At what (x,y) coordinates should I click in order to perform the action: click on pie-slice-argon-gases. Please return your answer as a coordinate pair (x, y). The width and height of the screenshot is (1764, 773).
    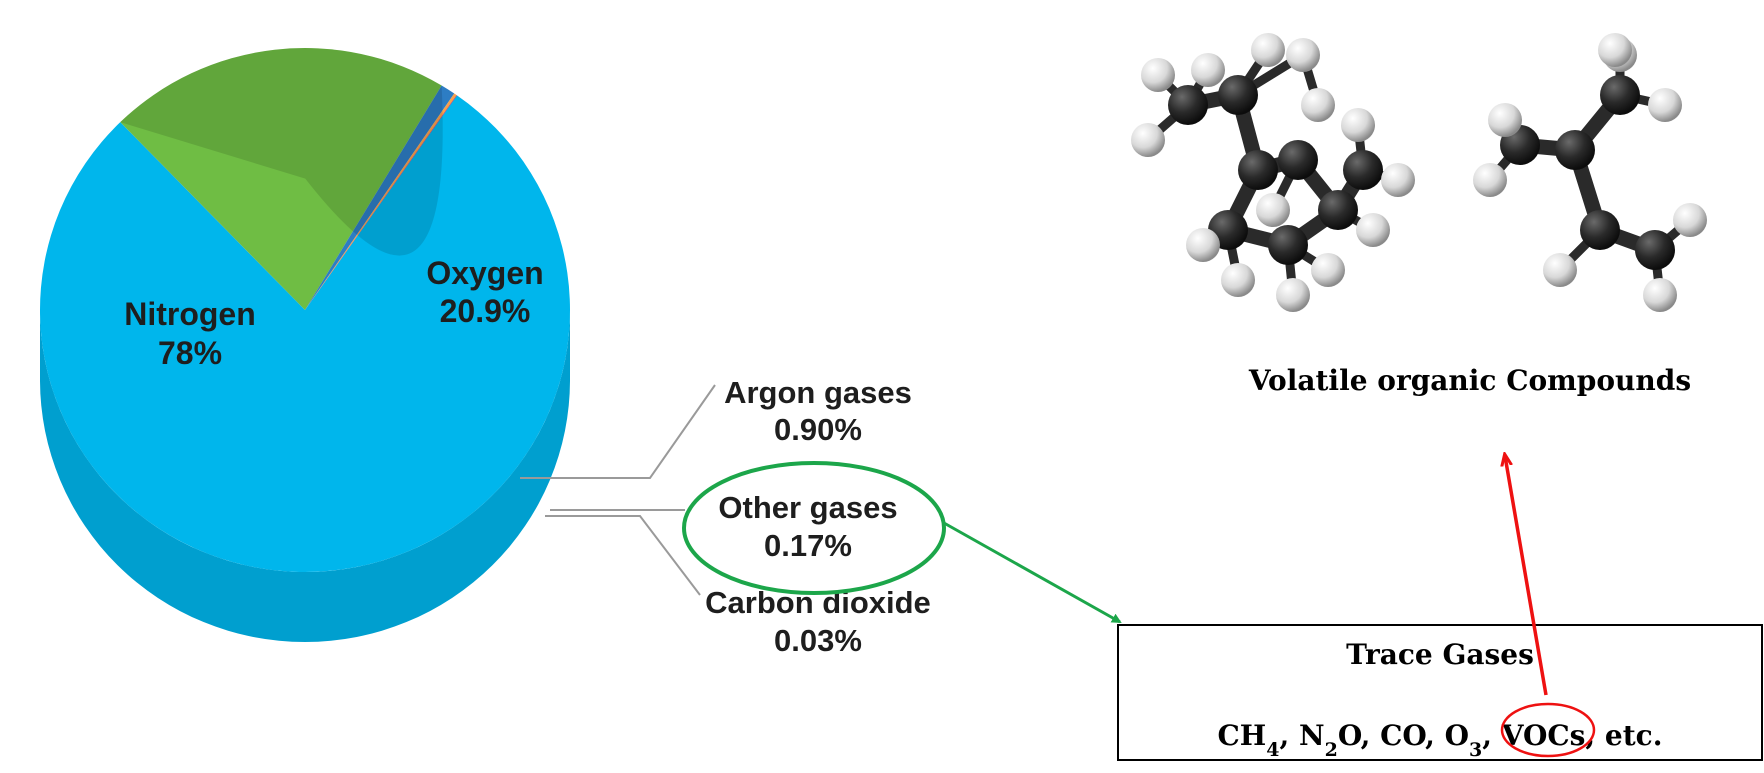
    Looking at the image, I should click on (380, 198).